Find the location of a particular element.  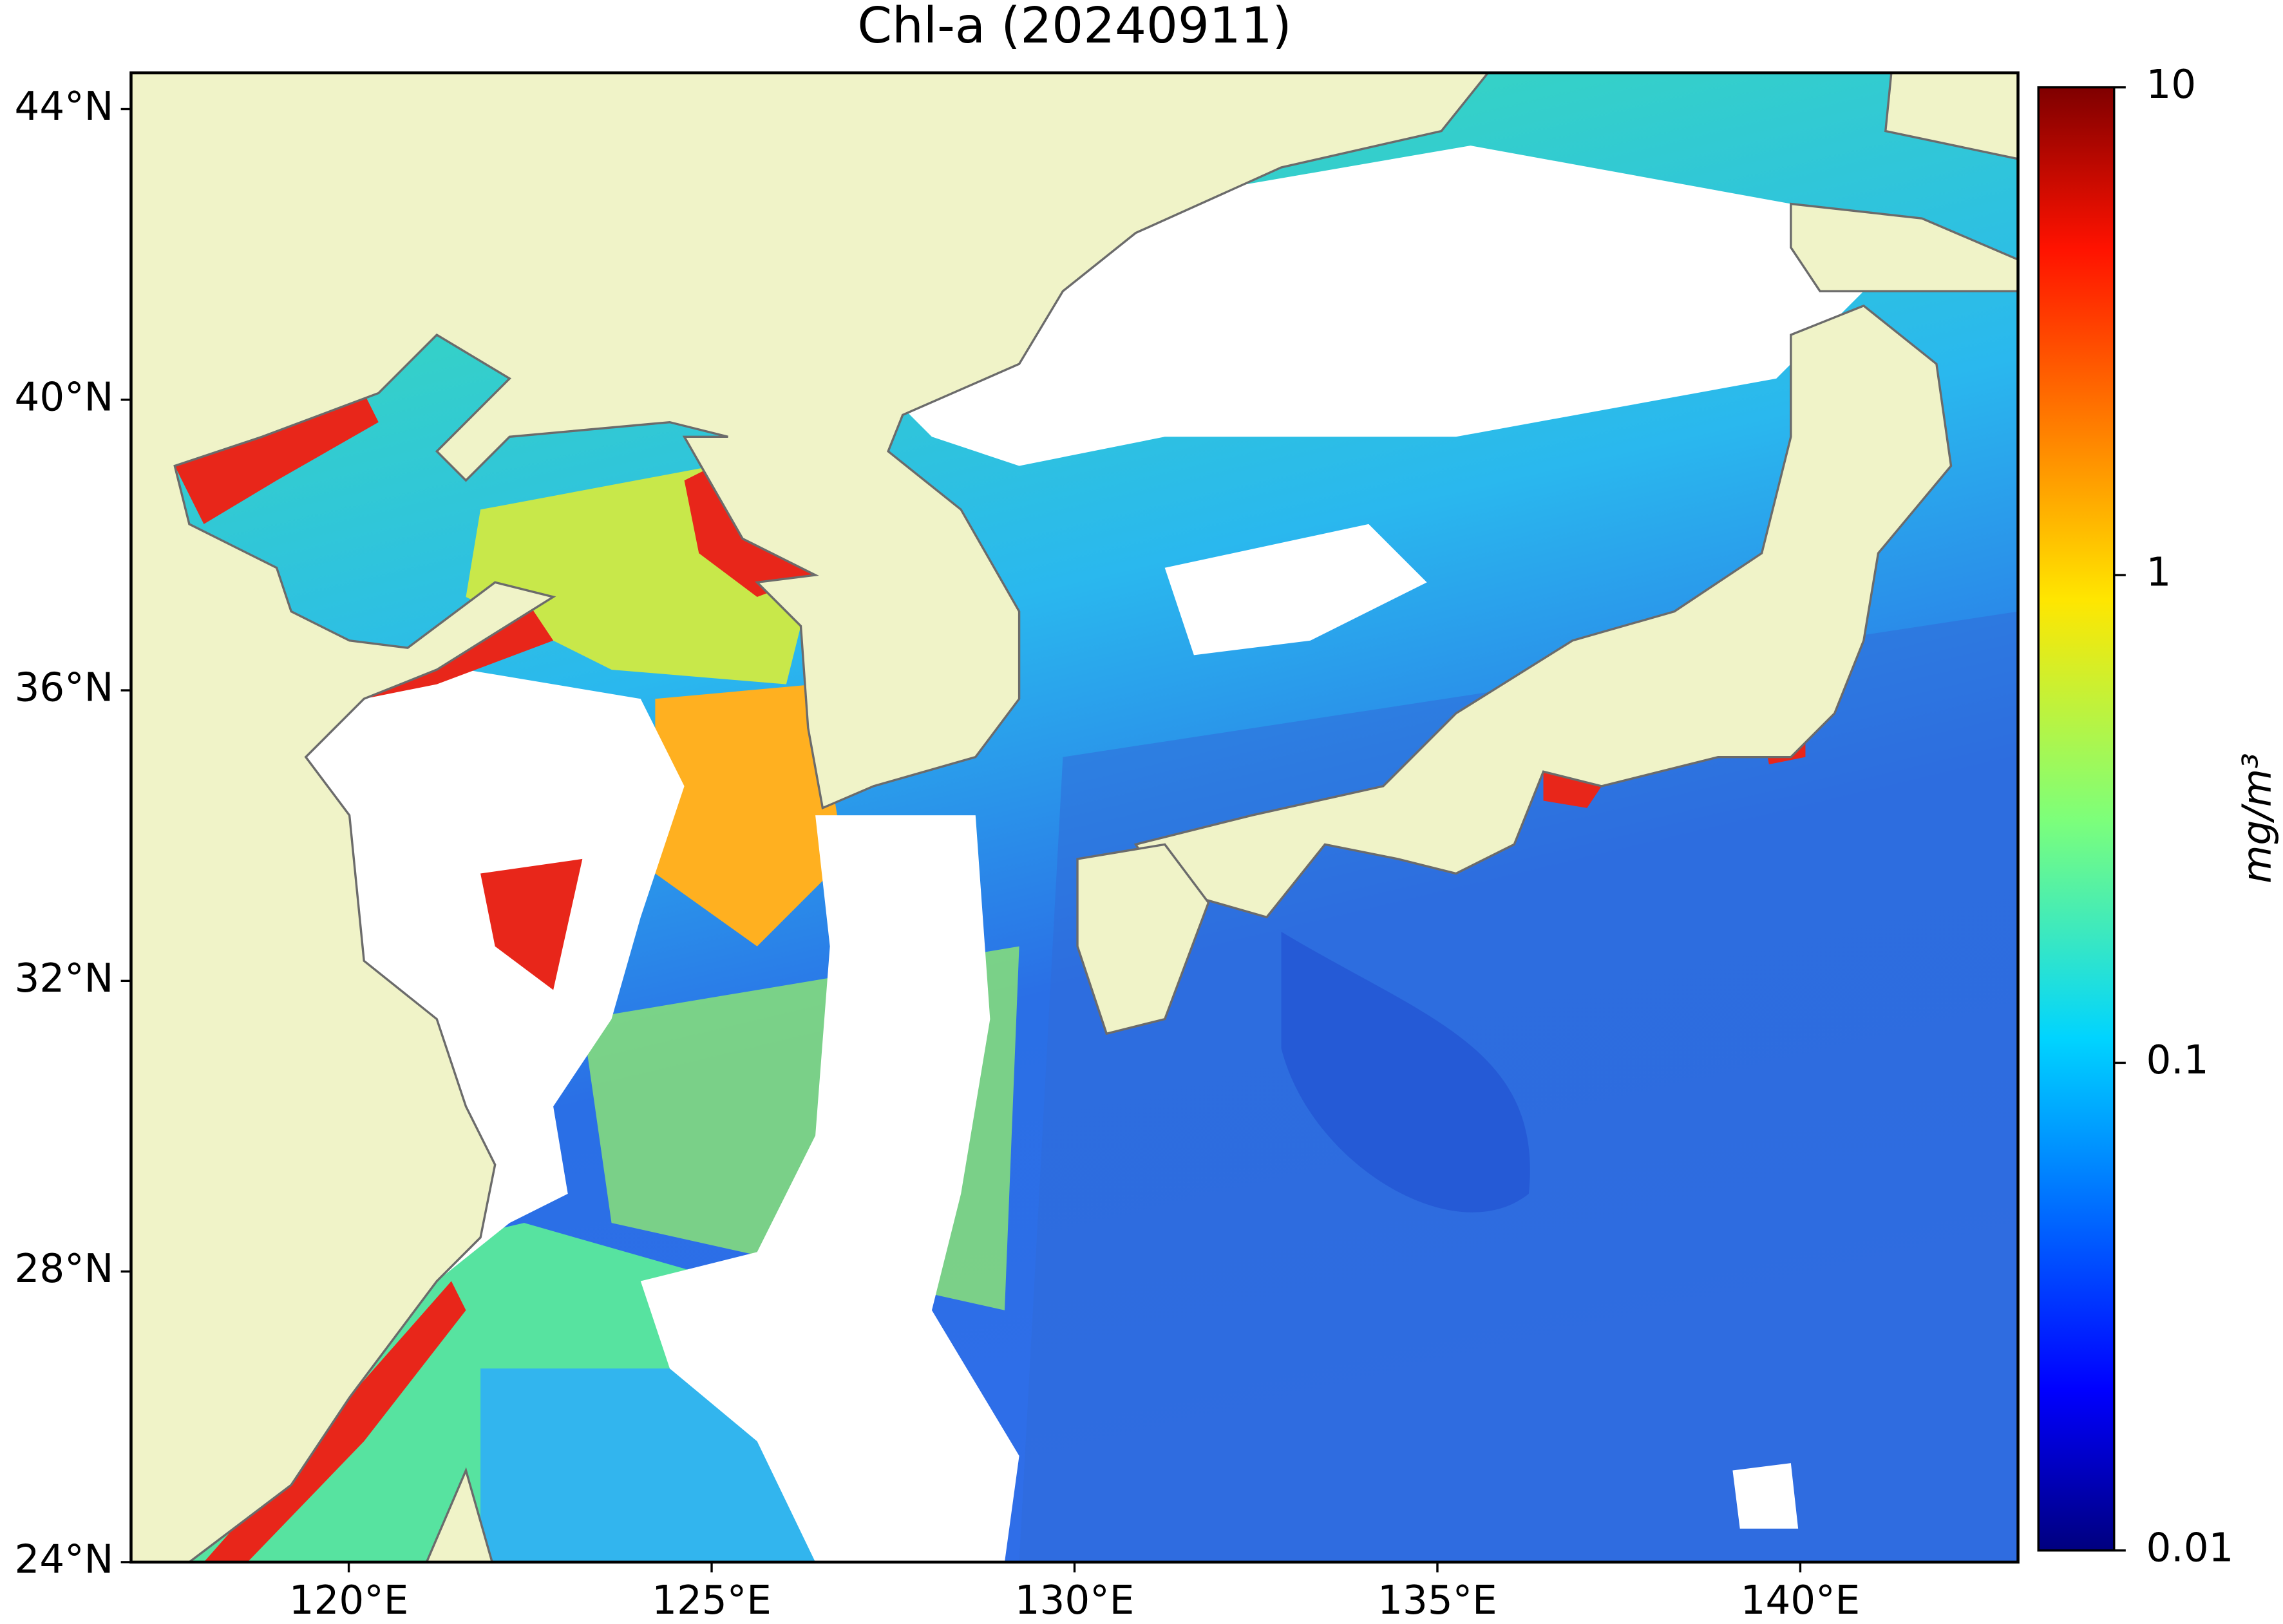

colorbar-label: mg/m³ is located at coordinates (2257, 818).